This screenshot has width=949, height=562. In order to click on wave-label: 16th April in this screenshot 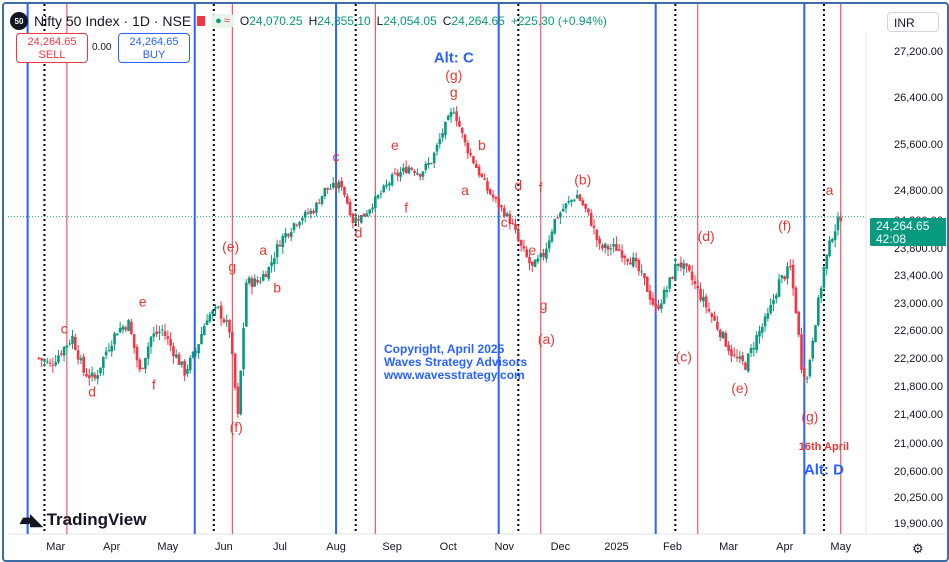, I will do `click(824, 447)`.